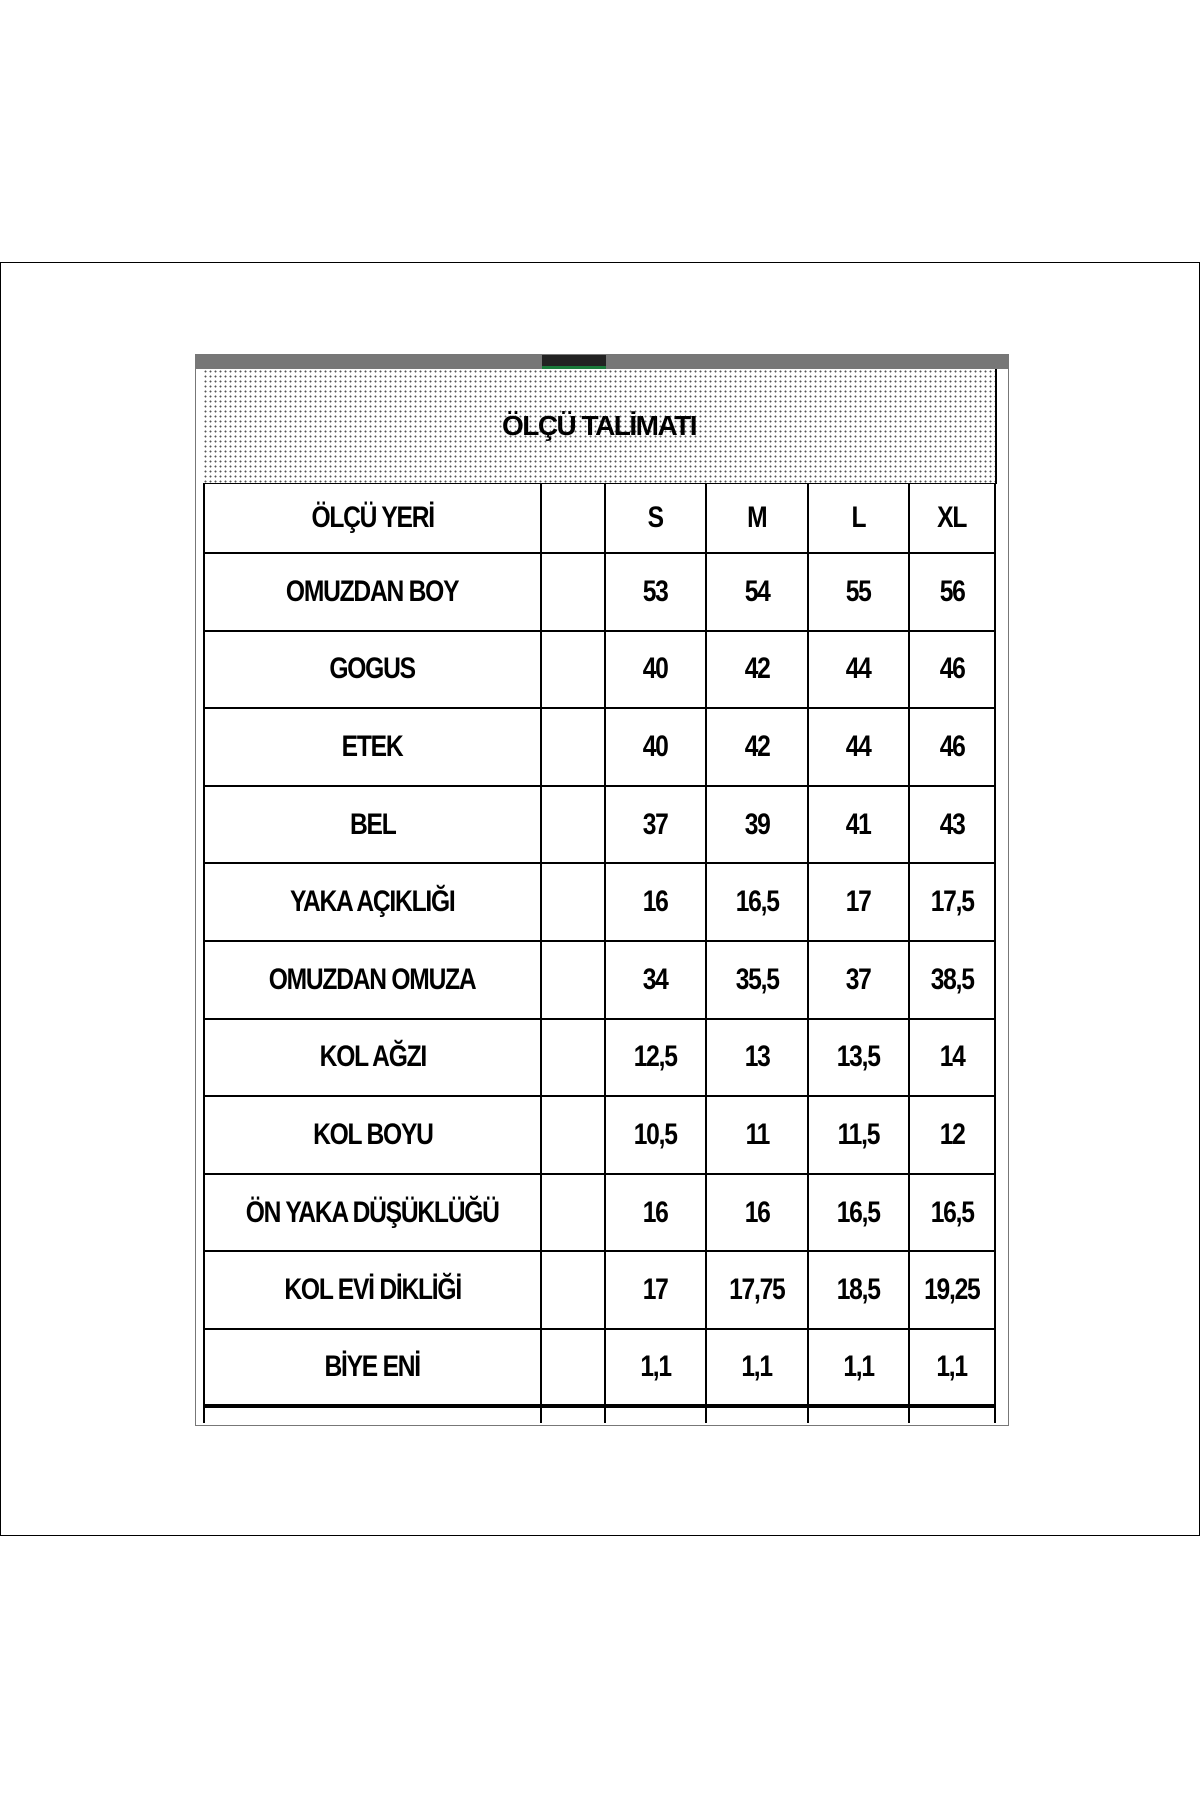 The width and height of the screenshot is (1200, 1800). Describe the element at coordinates (859, 1136) in the screenshot. I see `value-cell: 11,5` at that location.